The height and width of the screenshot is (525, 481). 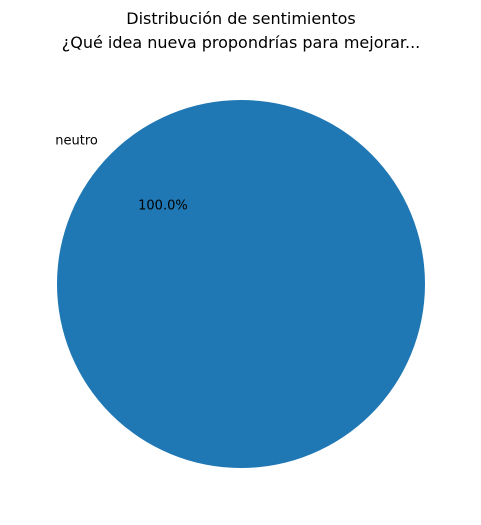 I want to click on chart-title: Distribución de sentimientos, so click(x=241, y=18).